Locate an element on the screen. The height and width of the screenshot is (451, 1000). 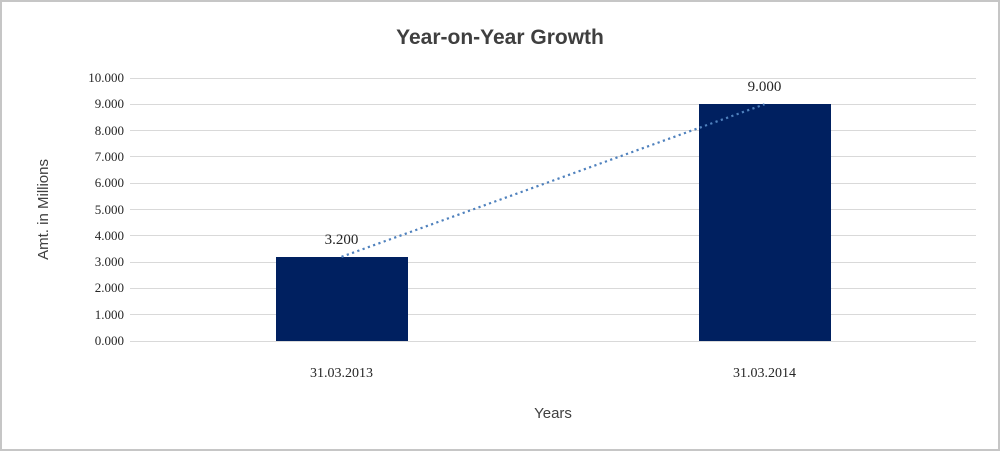
y-tick-label: 9.000 is located at coordinates (109, 104).